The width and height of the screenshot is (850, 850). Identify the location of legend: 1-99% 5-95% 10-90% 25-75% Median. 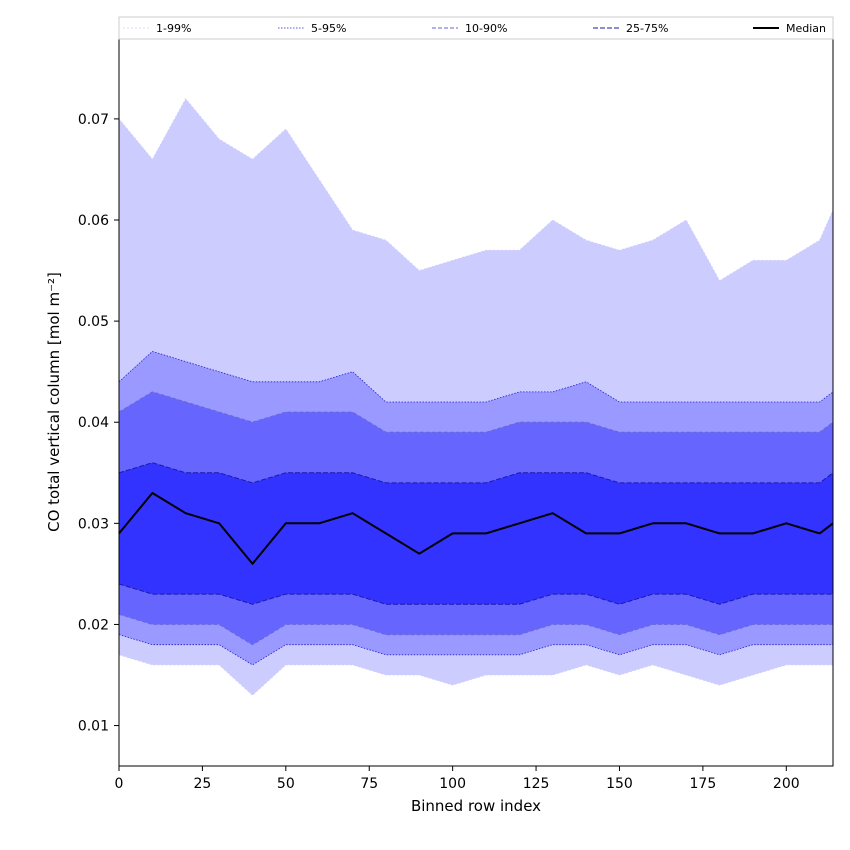
(476, 28).